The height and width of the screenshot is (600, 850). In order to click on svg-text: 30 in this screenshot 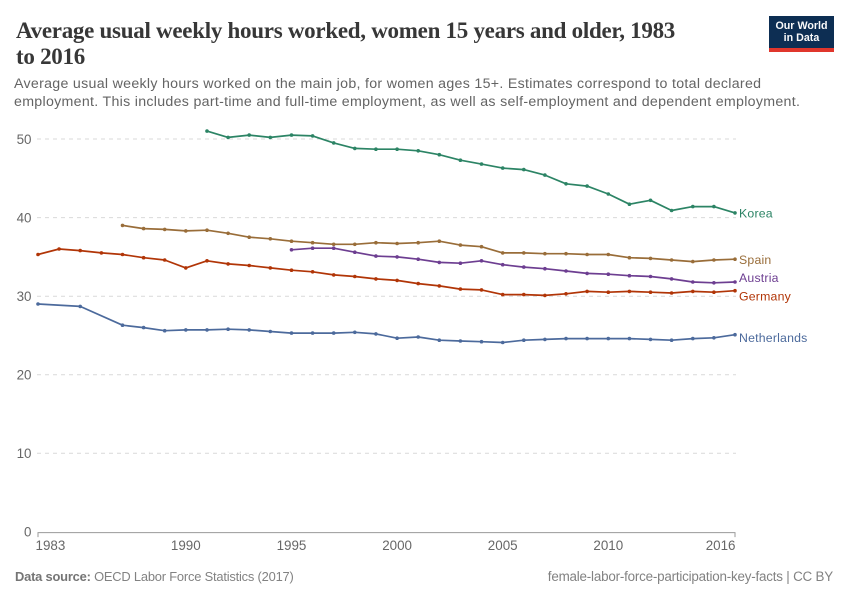, I will do `click(24, 296)`.